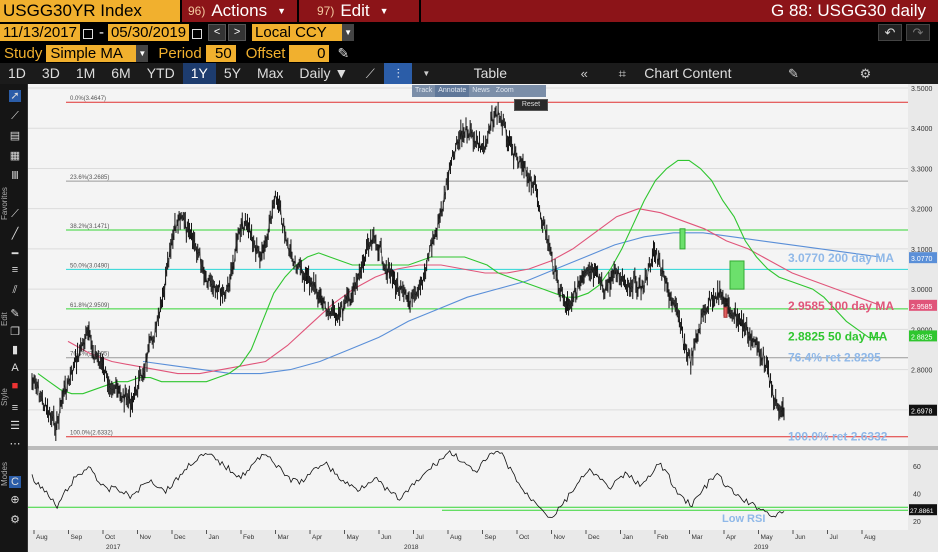  What do you see at coordinates (15, 332) in the screenshot?
I see `copy-icon: ❐` at bounding box center [15, 332].